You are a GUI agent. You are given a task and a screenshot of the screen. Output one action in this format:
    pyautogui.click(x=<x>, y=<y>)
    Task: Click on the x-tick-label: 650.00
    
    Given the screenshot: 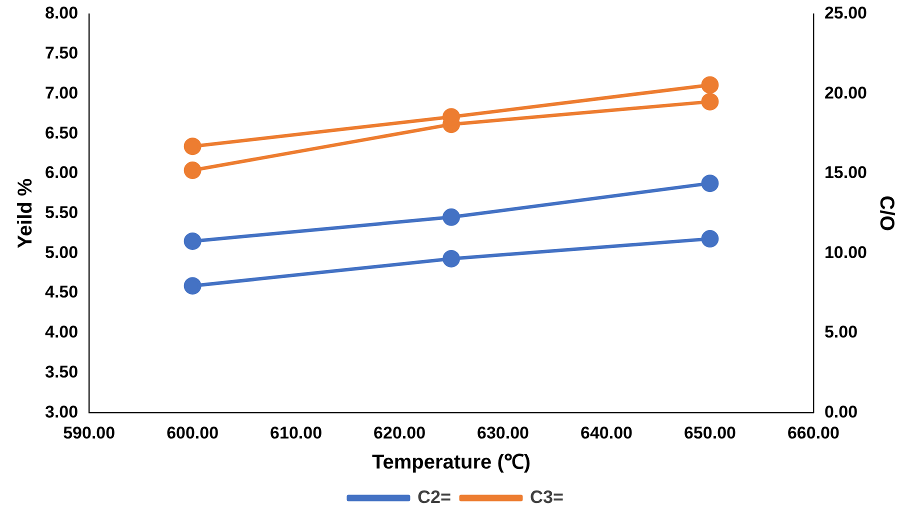 What is the action you would take?
    pyautogui.click(x=710, y=432)
    